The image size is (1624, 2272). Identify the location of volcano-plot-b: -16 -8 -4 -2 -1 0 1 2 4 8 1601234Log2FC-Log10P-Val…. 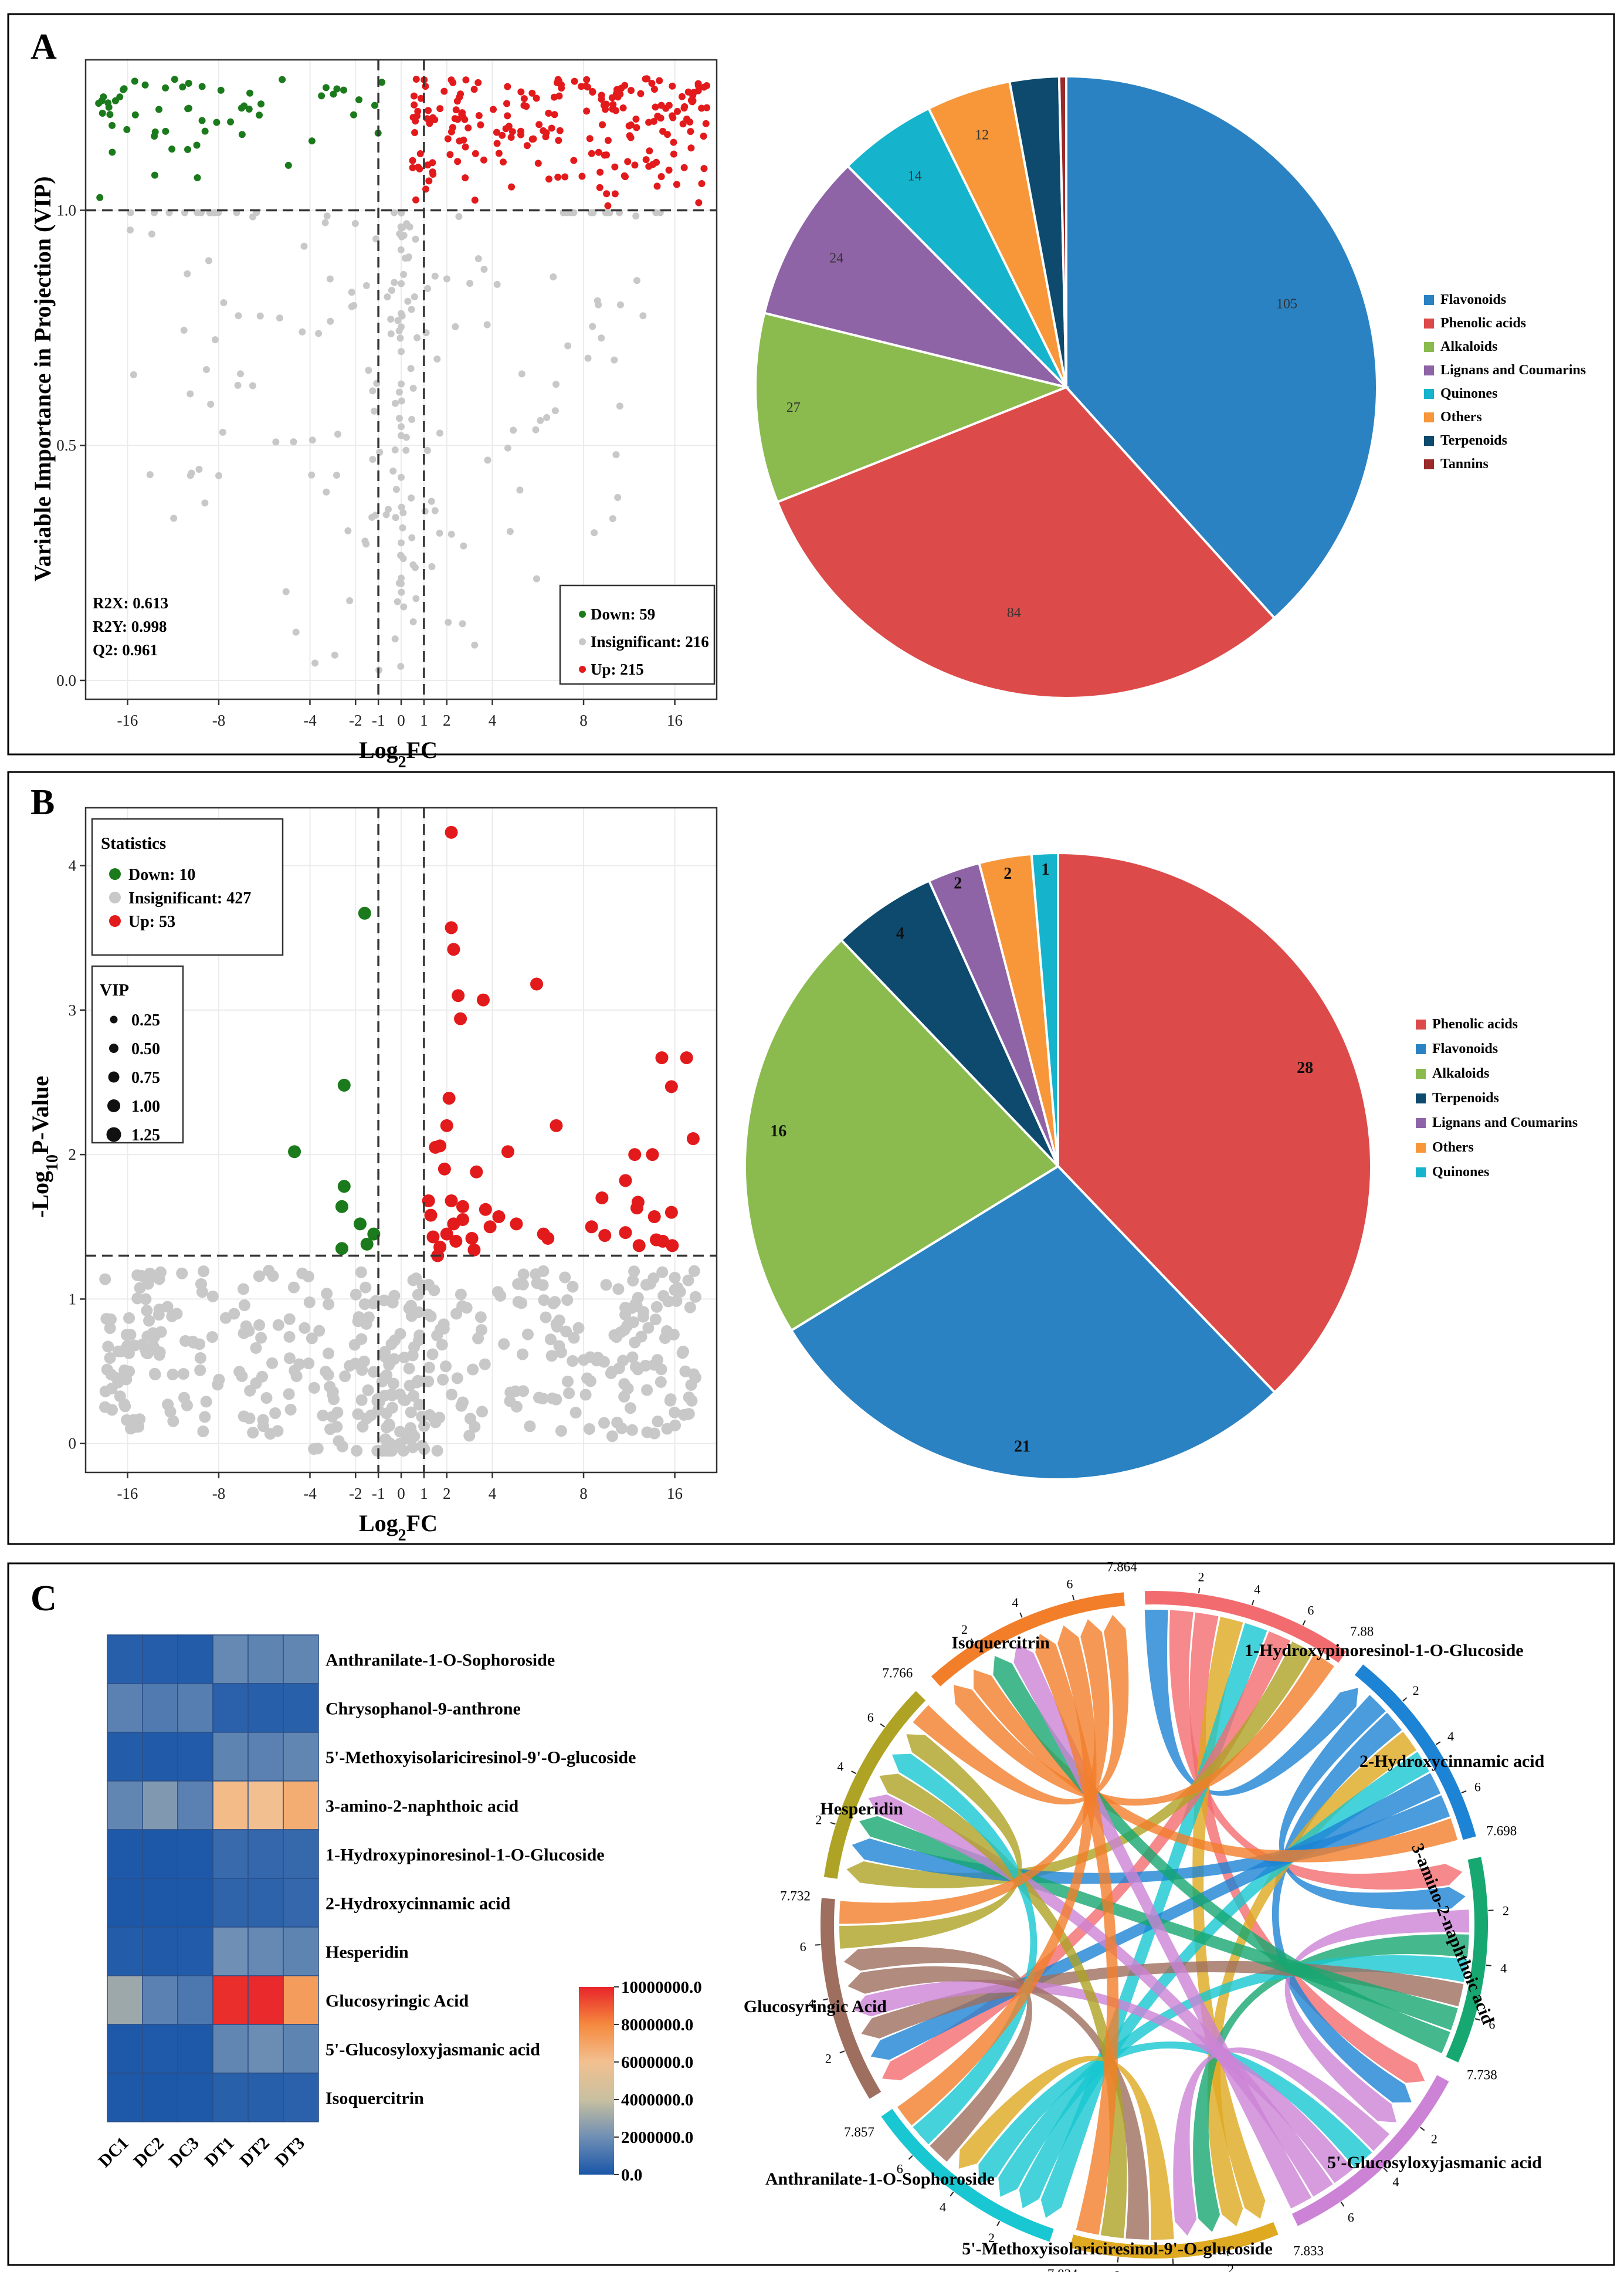
(372, 1176).